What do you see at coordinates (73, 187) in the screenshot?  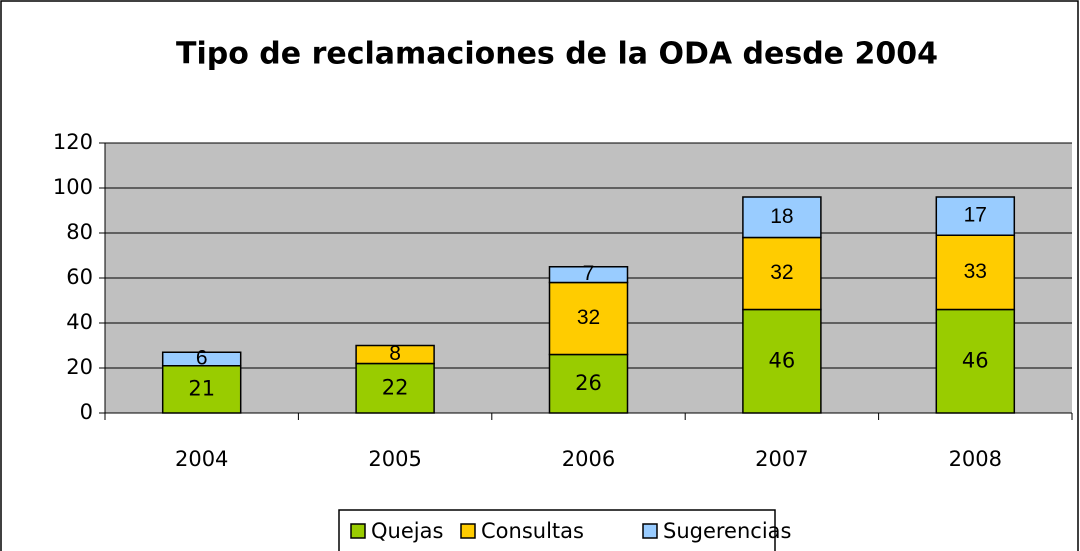 I see `y-tick-label: 100` at bounding box center [73, 187].